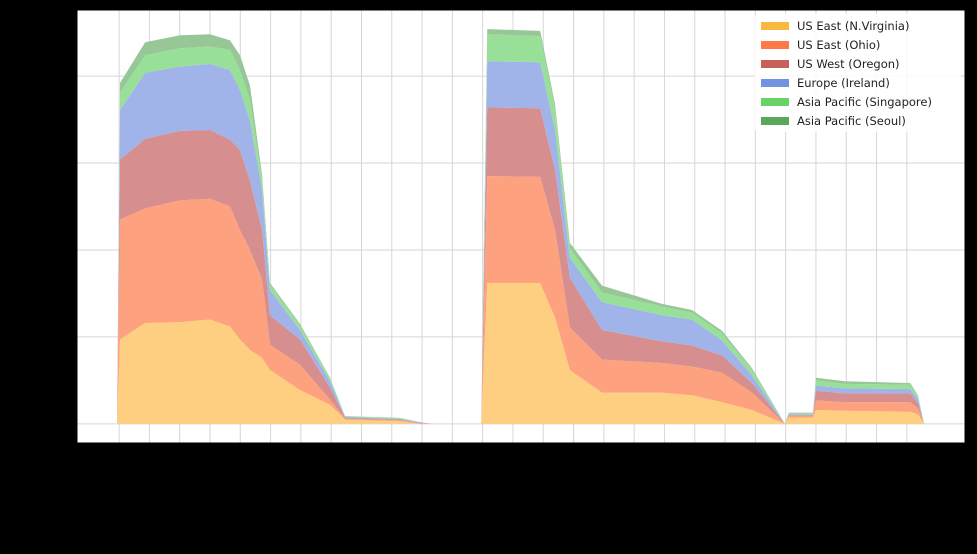 This screenshot has width=977, height=554. I want to click on legend-item-asia-pacific-singapore: Asia Pacific (Singapore), so click(846, 102).